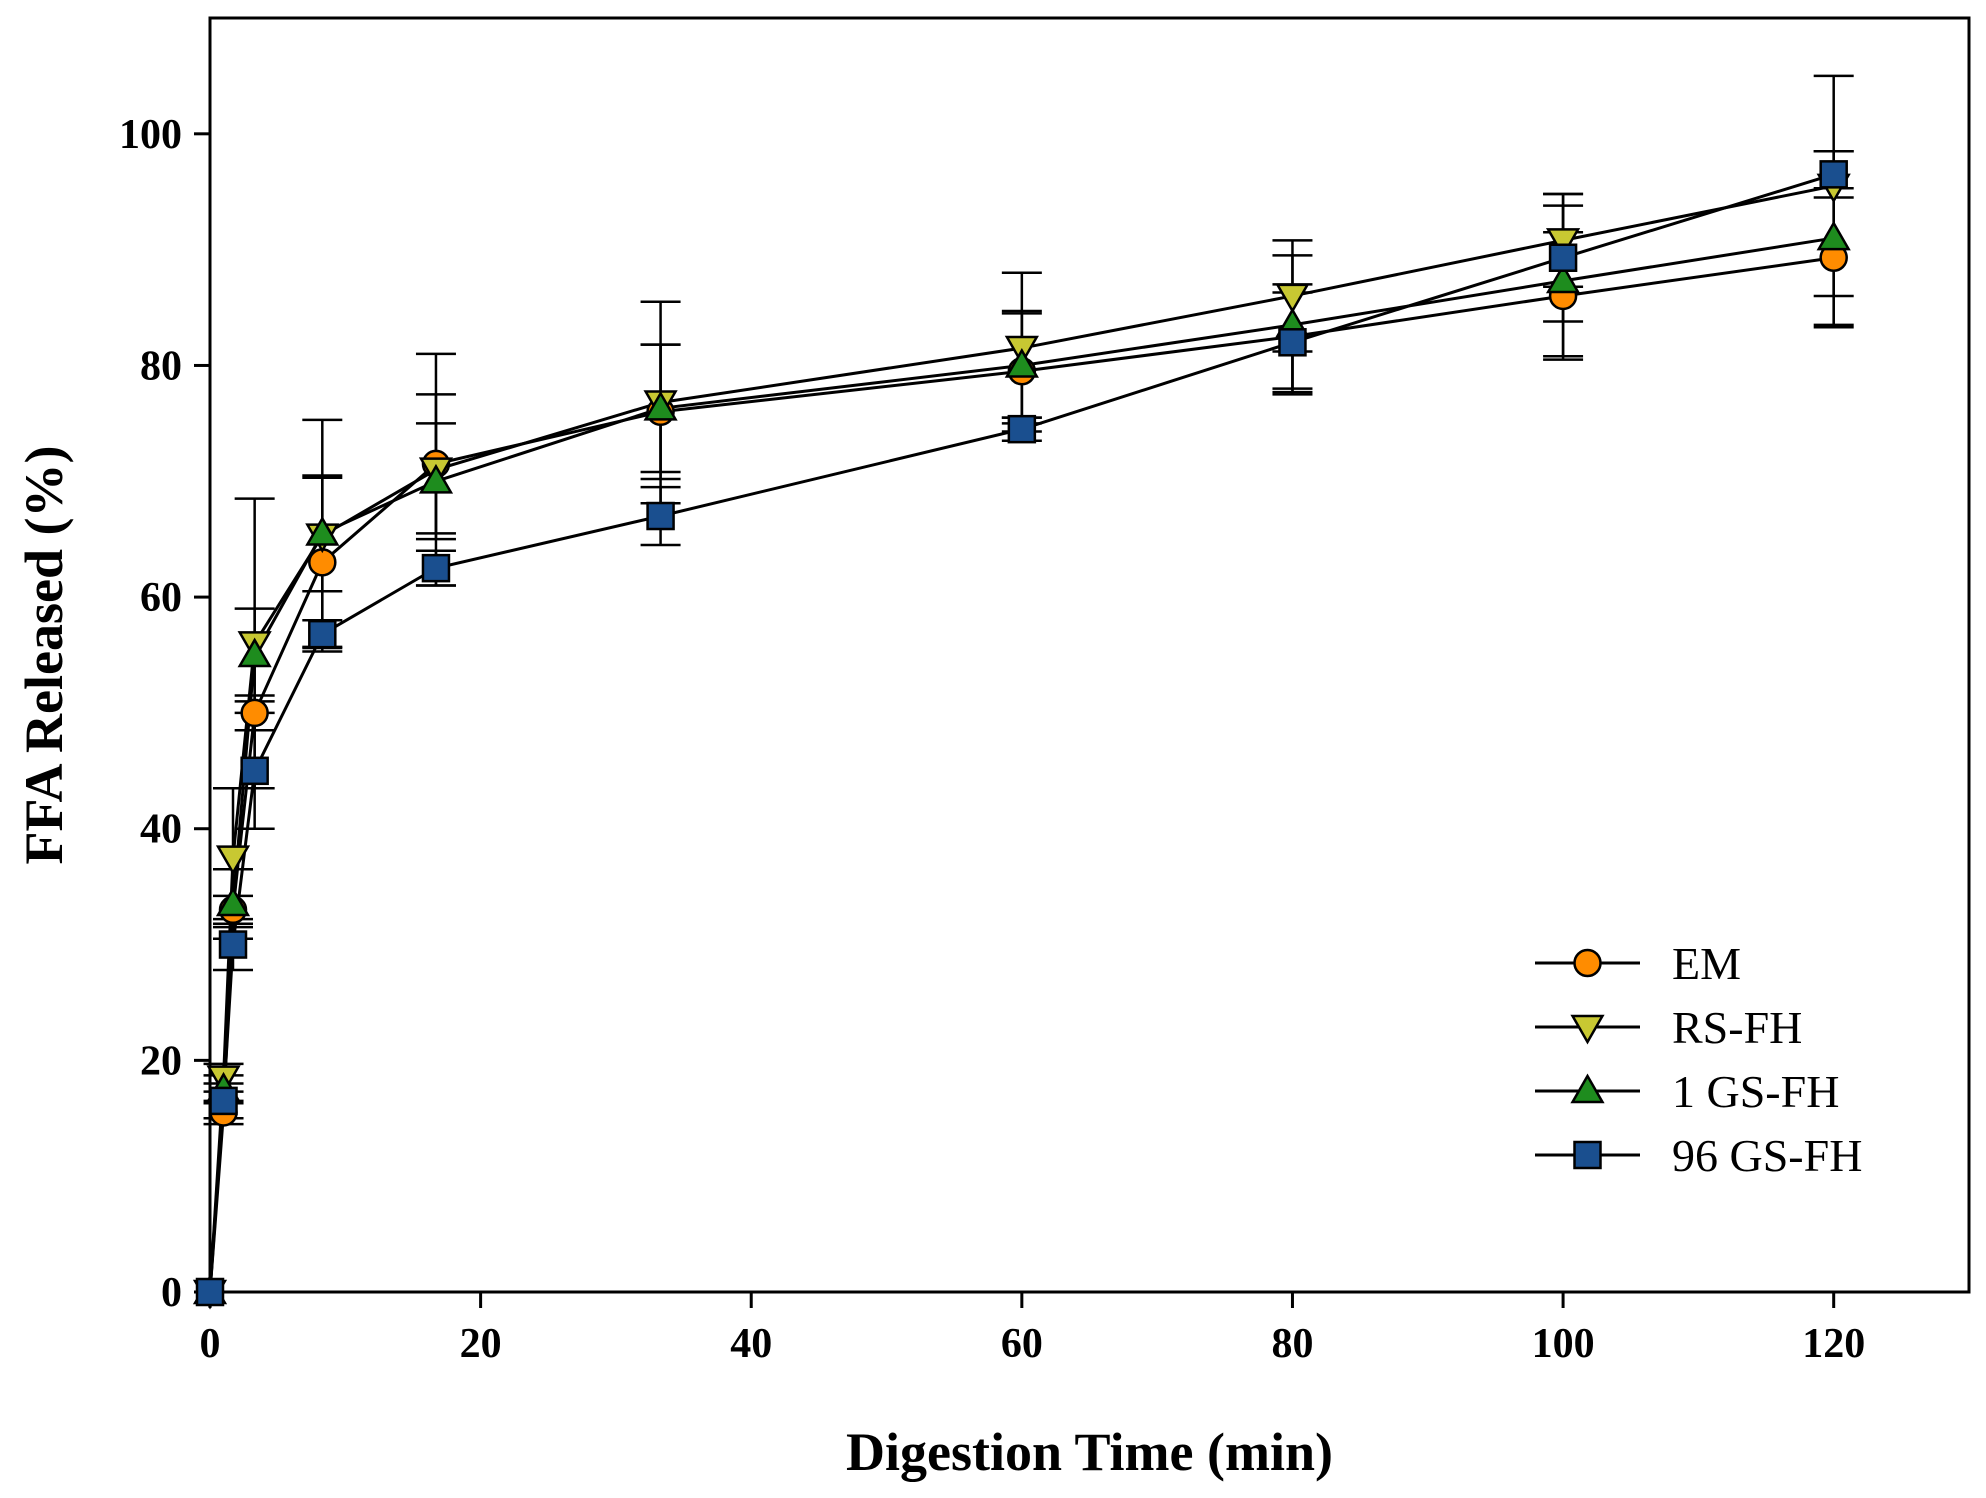 This screenshot has width=1986, height=1498. Describe the element at coordinates (1638, 963) in the screenshot. I see `legend-item-em: EM` at that location.